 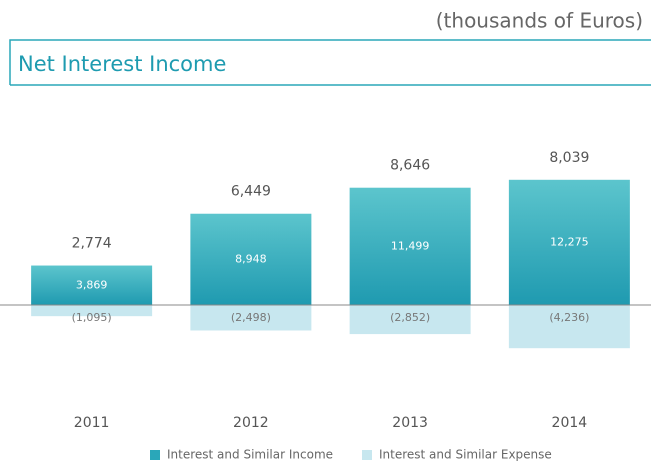 What do you see at coordinates (92, 244) in the screenshot?
I see `total-label: 2,774` at bounding box center [92, 244].